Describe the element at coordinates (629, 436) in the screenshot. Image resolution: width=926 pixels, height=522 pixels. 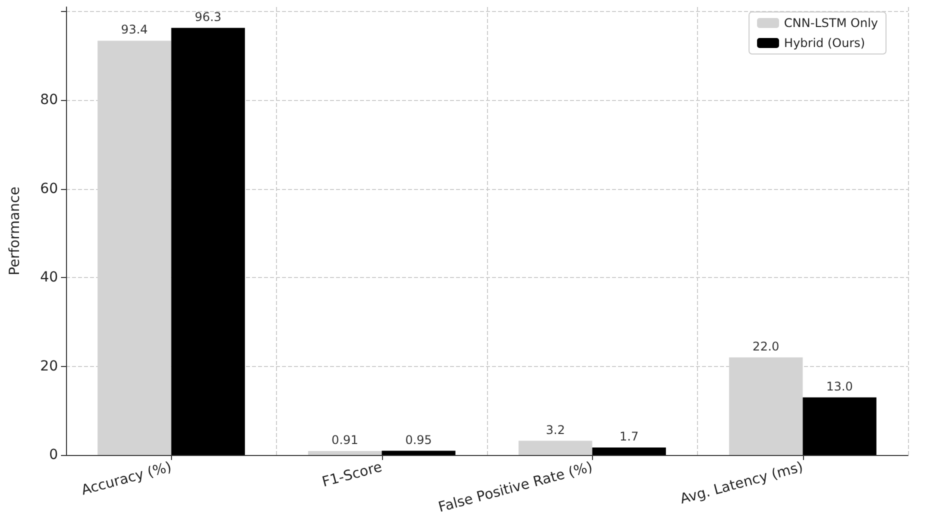
I see `data-label: 1.7` at that location.